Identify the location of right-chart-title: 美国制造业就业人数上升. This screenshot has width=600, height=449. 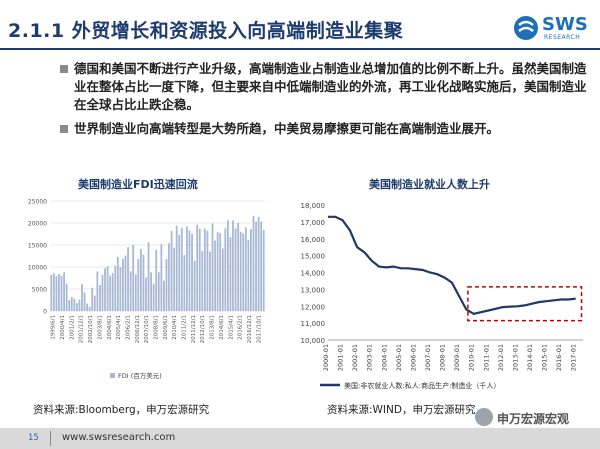
(429, 184).